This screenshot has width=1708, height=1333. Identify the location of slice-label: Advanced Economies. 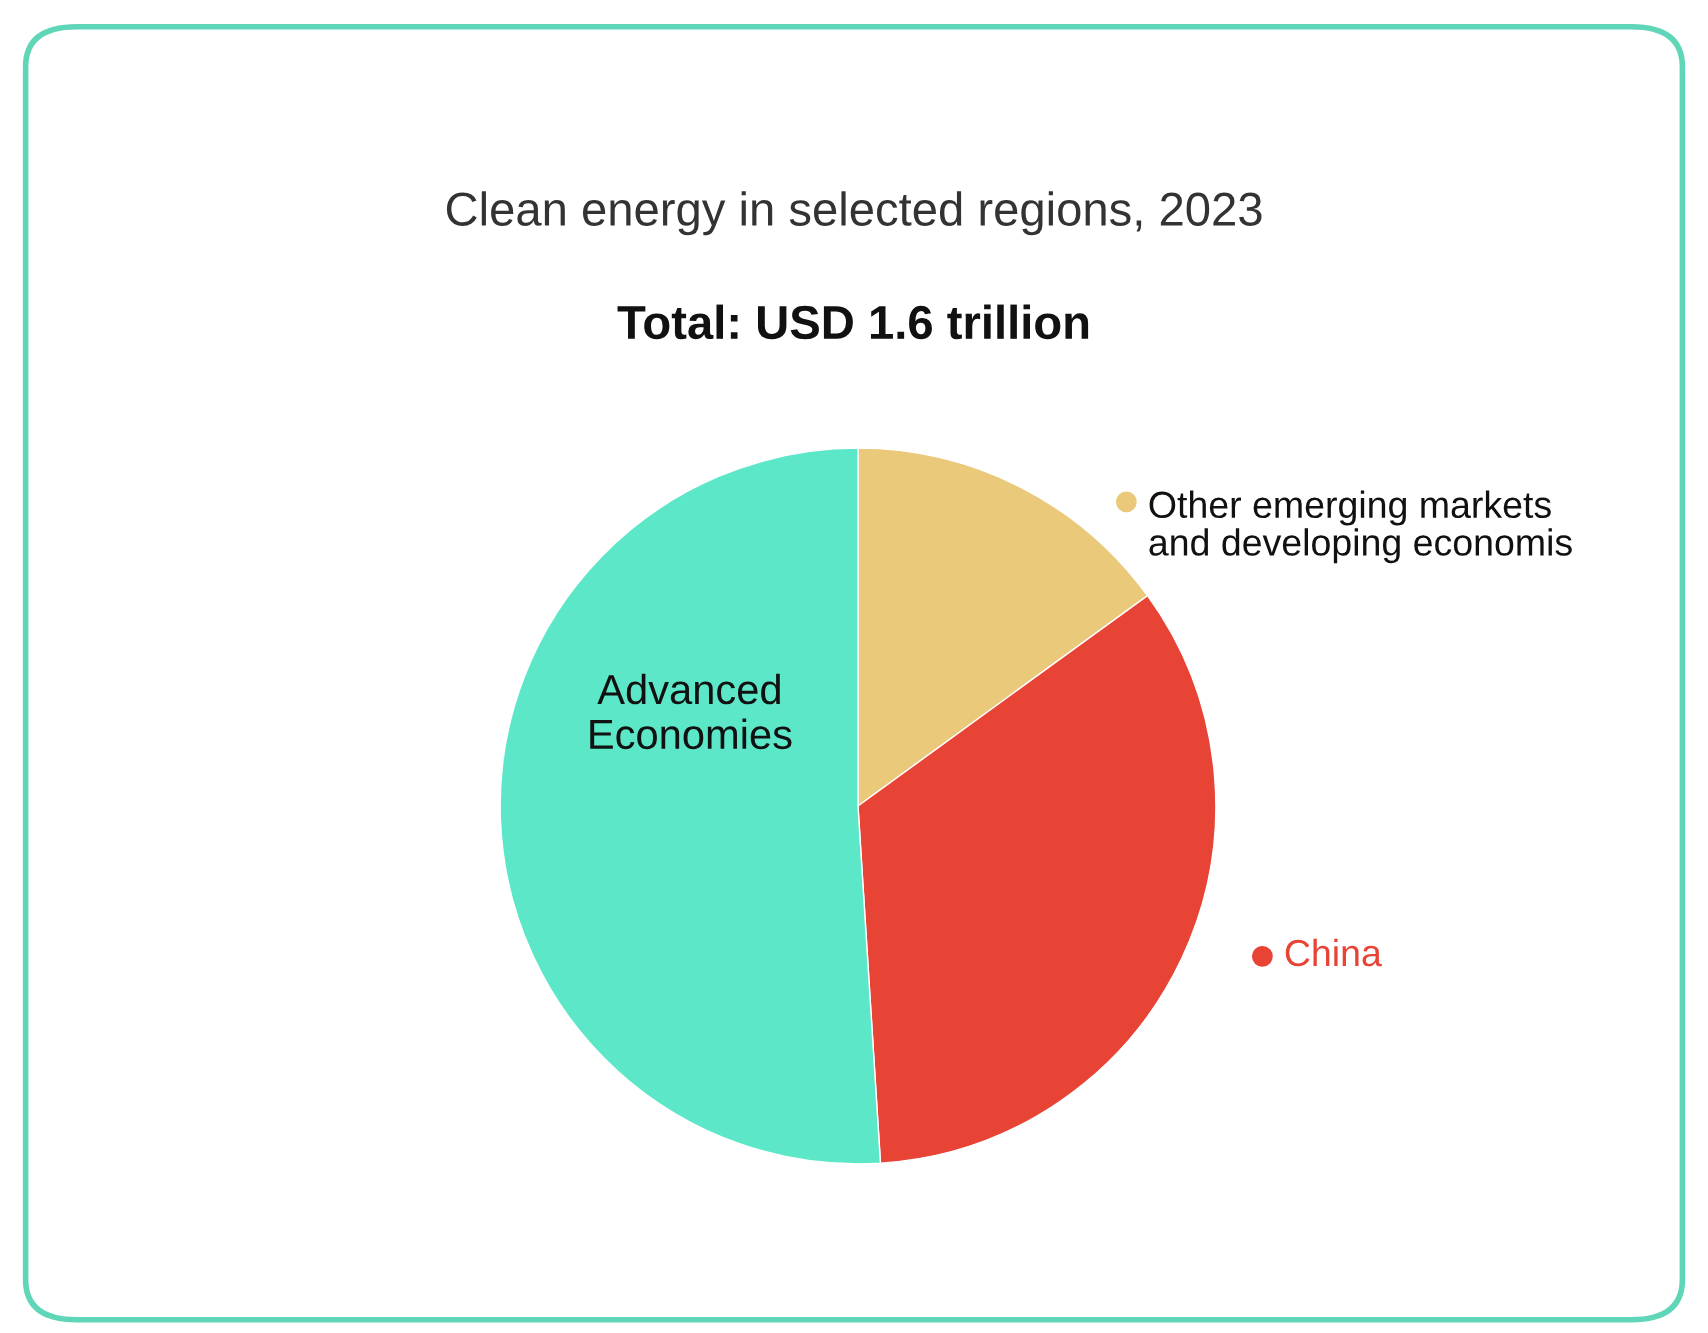
(691, 711).